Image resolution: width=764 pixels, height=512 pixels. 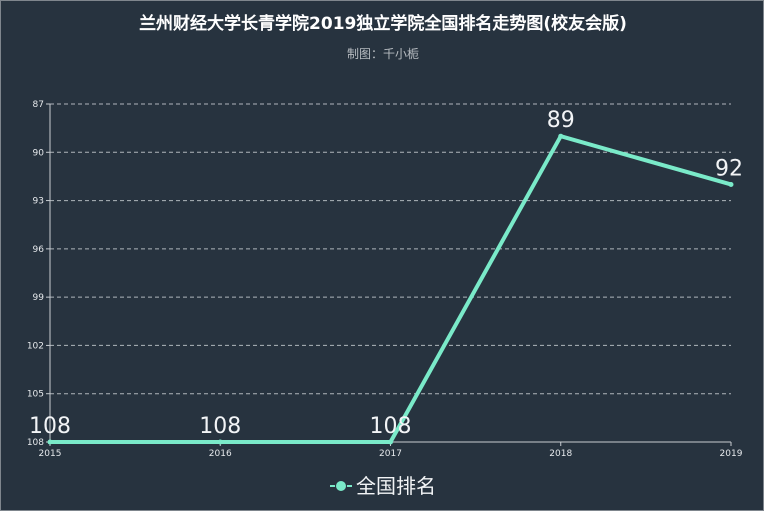 What do you see at coordinates (35, 346) in the screenshot?
I see `y-tick-label: 102` at bounding box center [35, 346].